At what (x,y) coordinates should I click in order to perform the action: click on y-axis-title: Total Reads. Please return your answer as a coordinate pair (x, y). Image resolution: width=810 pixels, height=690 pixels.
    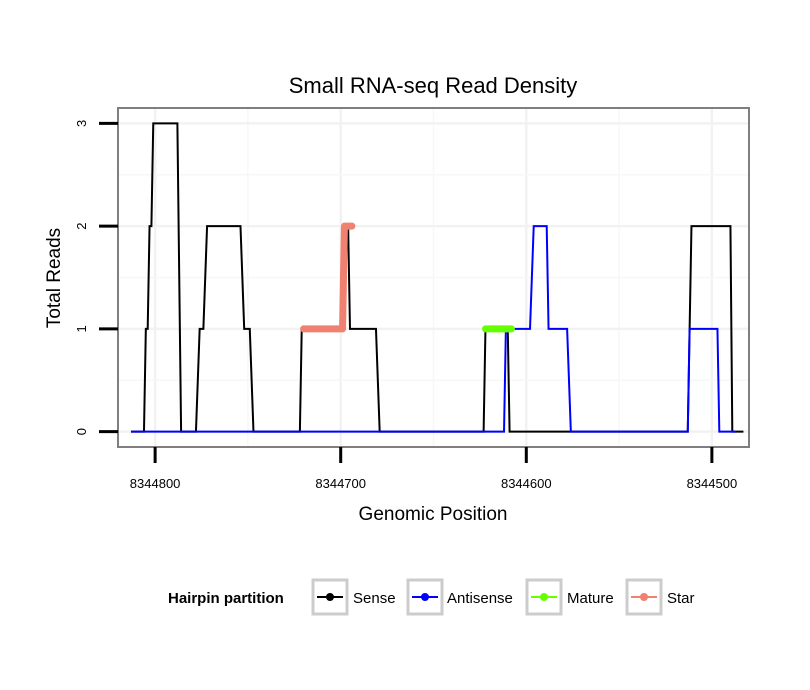
    Looking at the image, I should click on (54, 278).